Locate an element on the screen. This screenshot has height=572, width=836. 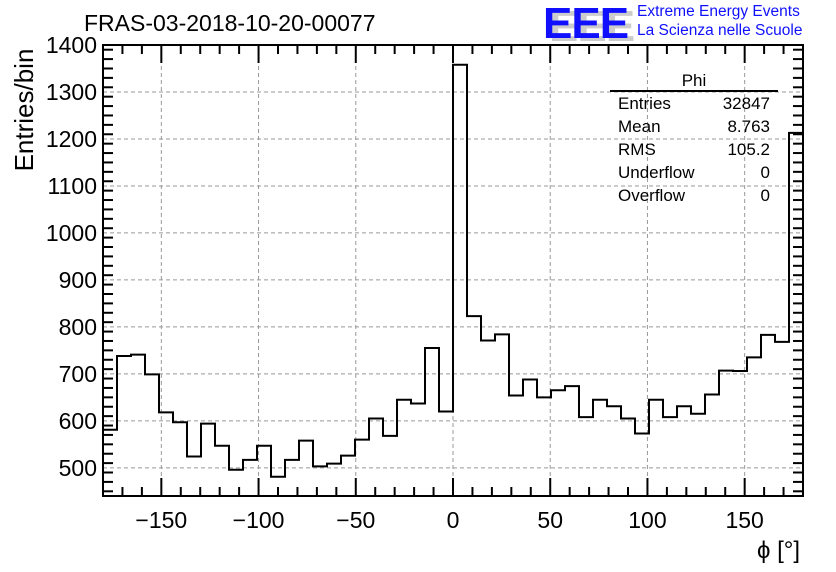
y-tick-label: 1300 is located at coordinates (71, 92).